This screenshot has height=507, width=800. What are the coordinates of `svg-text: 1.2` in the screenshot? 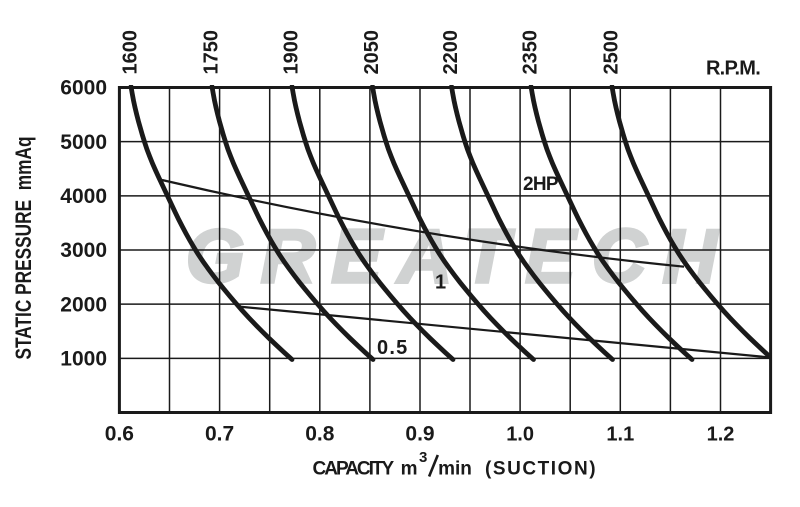 It's located at (721, 435).